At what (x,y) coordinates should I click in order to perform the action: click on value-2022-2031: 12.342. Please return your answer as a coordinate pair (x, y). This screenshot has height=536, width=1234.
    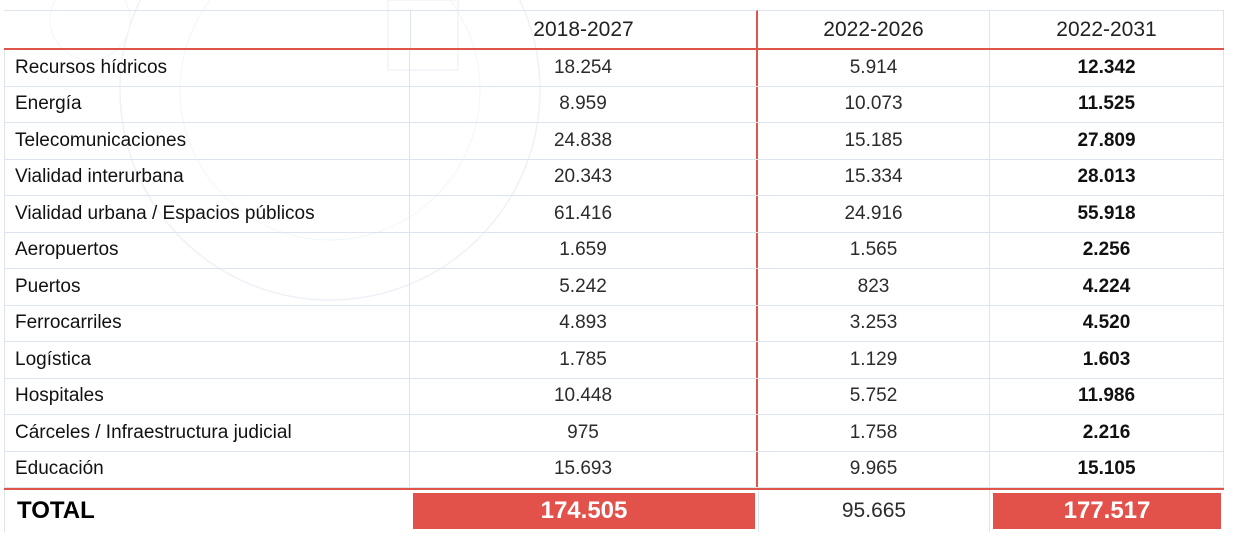
    Looking at the image, I should click on (1107, 68).